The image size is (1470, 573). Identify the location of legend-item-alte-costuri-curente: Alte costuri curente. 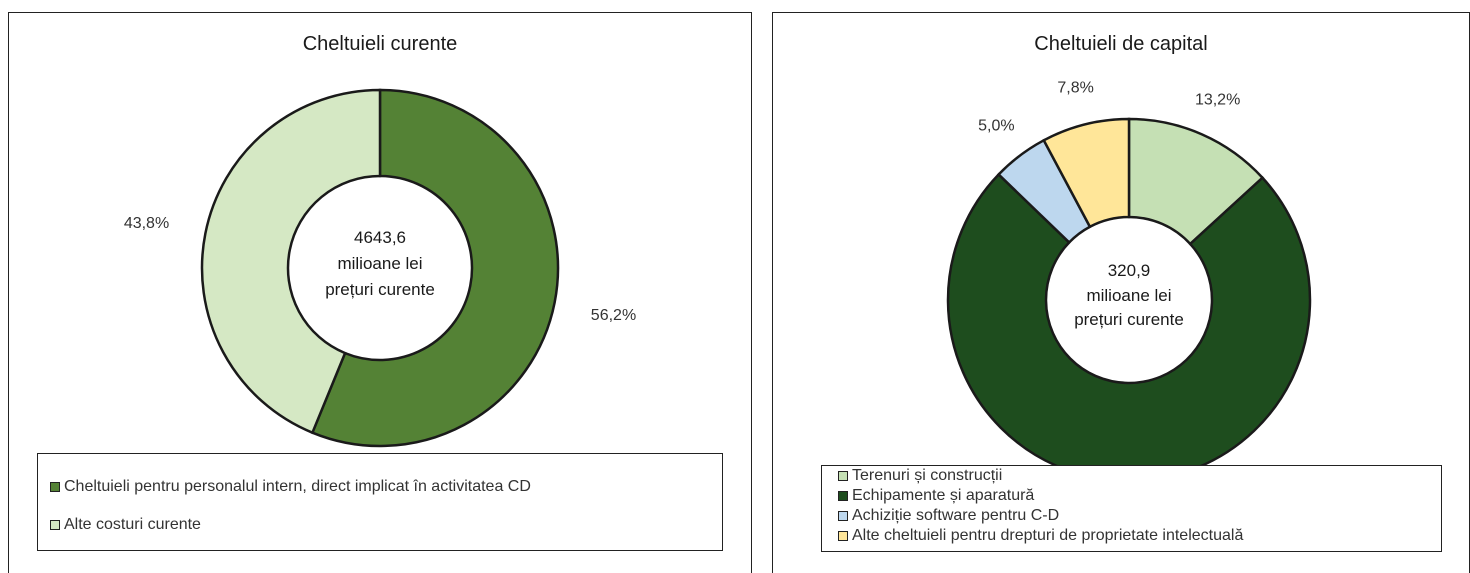
(386, 525).